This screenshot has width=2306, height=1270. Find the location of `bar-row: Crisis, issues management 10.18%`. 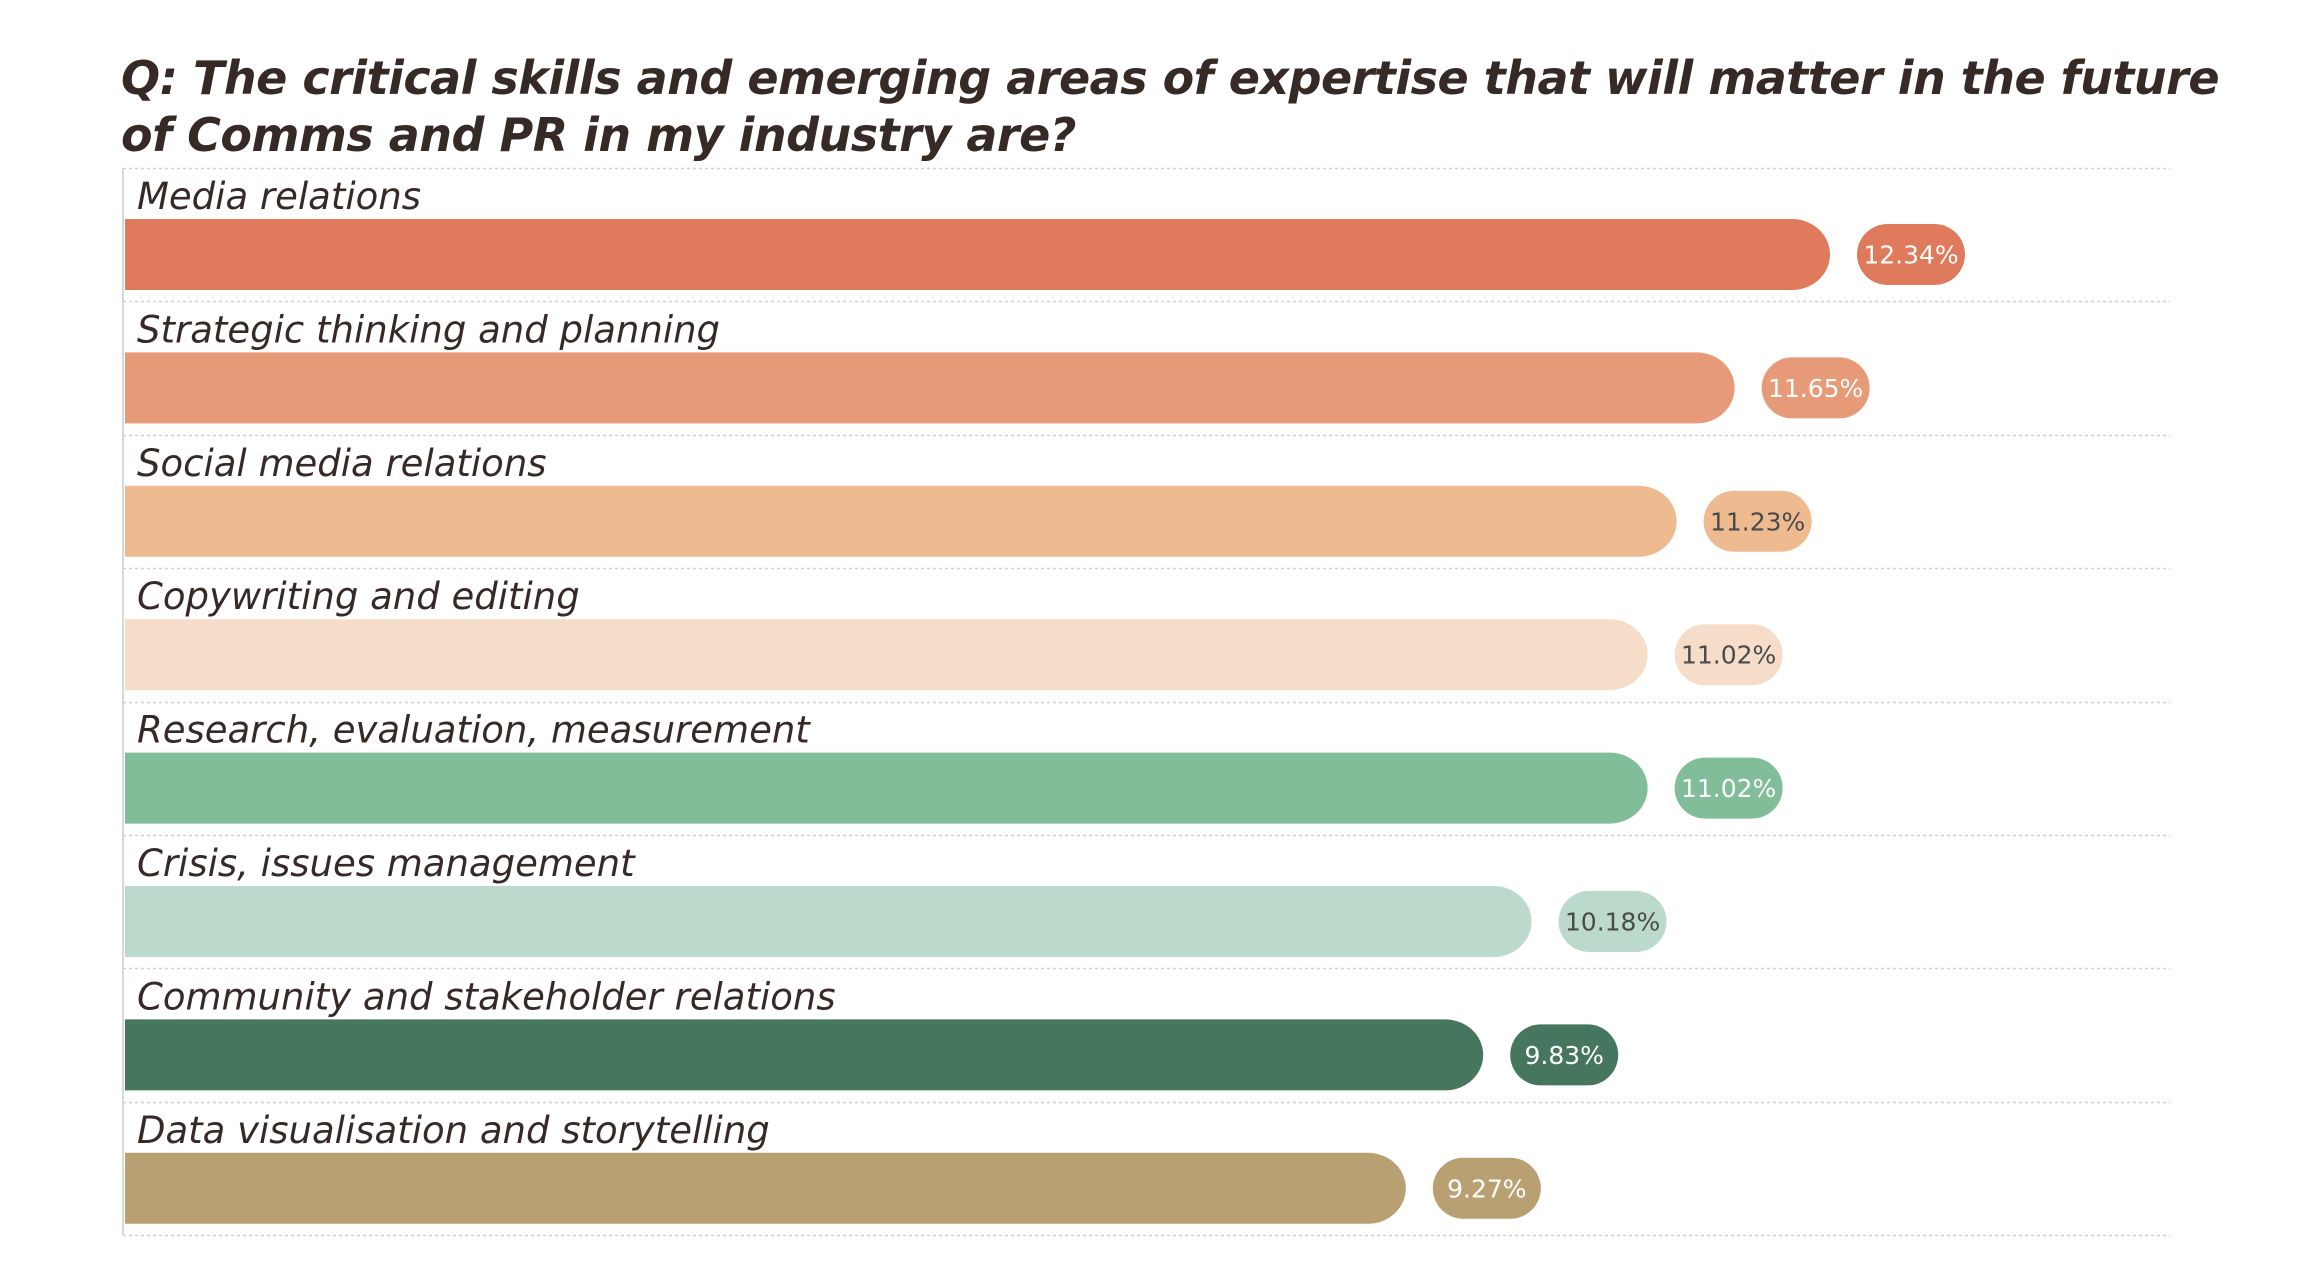

bar-row: Crisis, issues management 10.18% is located at coordinates (896, 899).